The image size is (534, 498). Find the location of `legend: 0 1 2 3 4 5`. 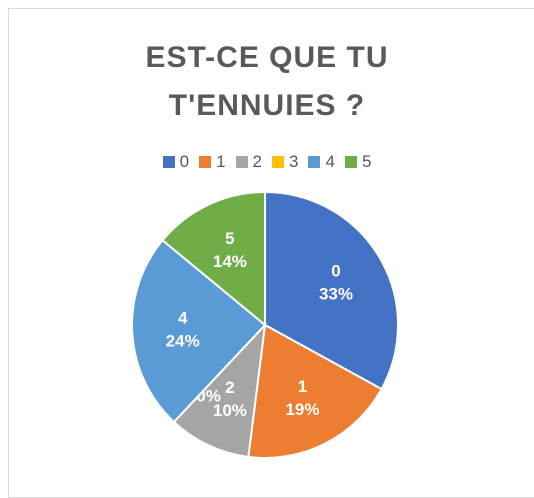

legend: 0 1 2 3 4 5 is located at coordinates (267, 162).